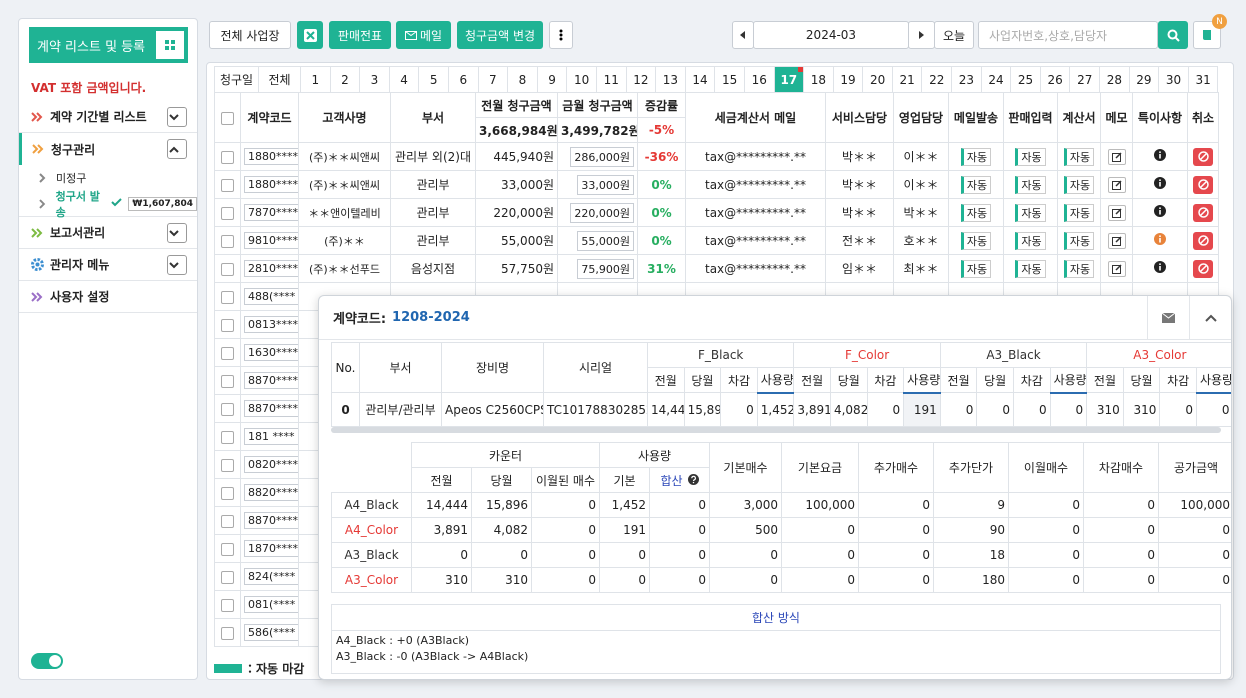  What do you see at coordinates (581, 79) in the screenshot?
I see `day: 10` at bounding box center [581, 79].